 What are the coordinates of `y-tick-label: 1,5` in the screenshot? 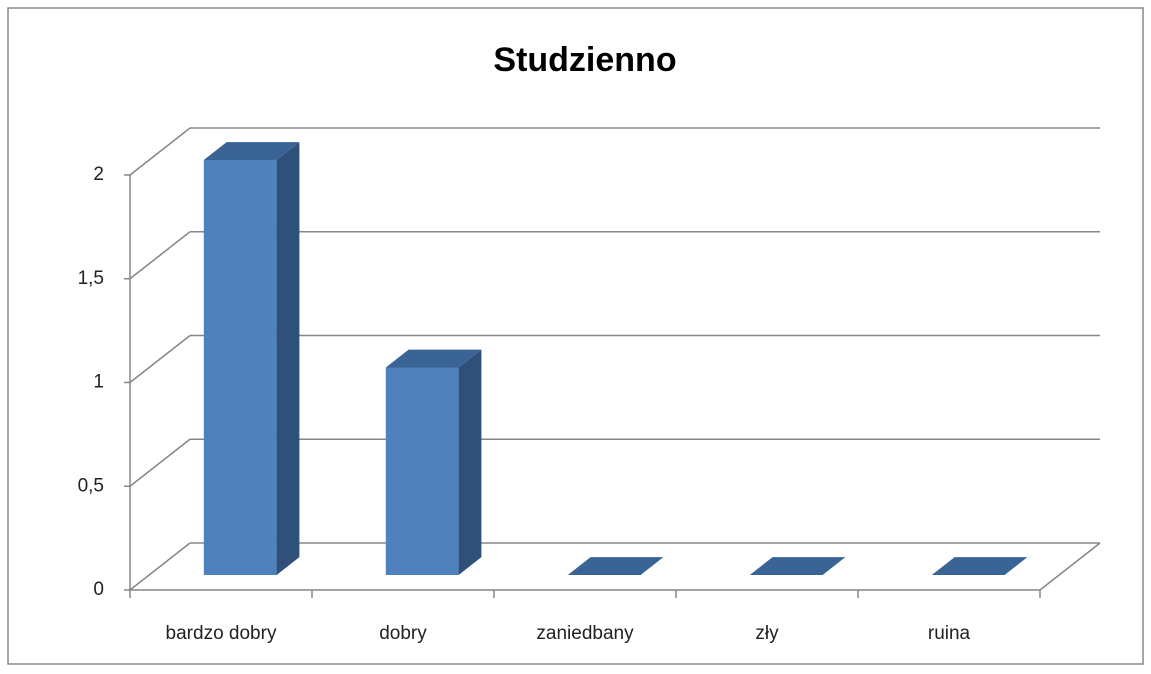 It's located at (91, 278).